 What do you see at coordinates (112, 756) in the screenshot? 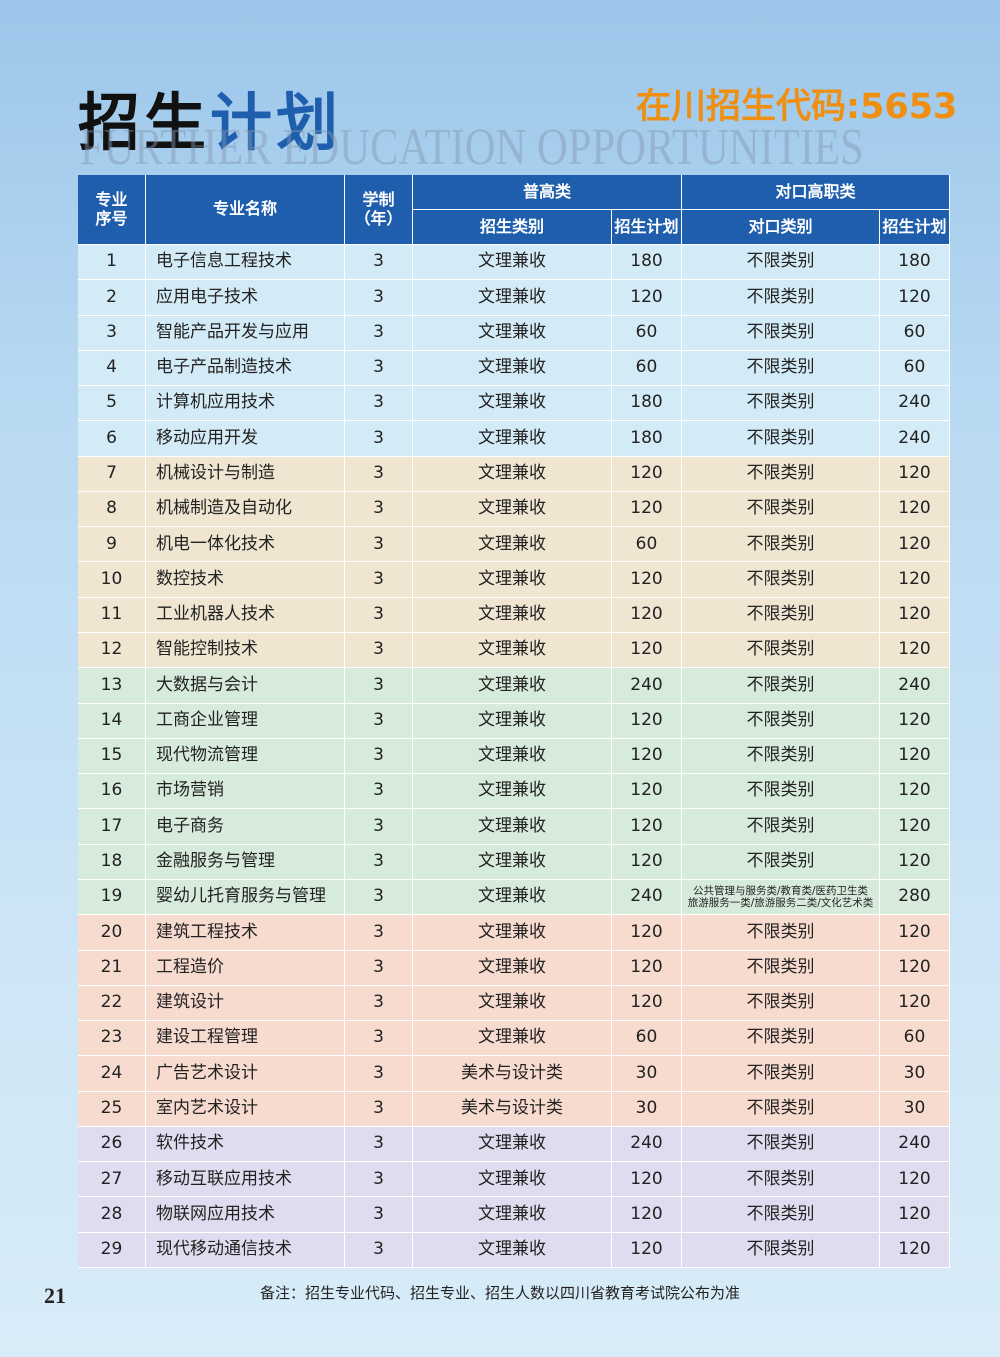
I see `table-cell: 15` at bounding box center [112, 756].